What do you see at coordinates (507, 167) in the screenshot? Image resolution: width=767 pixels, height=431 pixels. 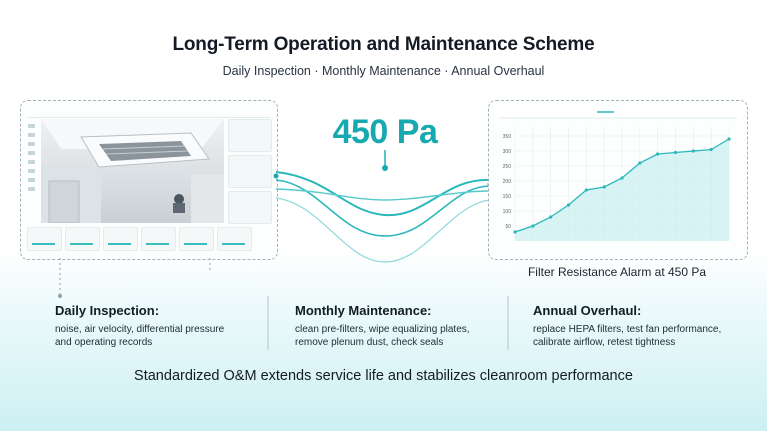 I see `y-tick-label: 250` at bounding box center [507, 167].